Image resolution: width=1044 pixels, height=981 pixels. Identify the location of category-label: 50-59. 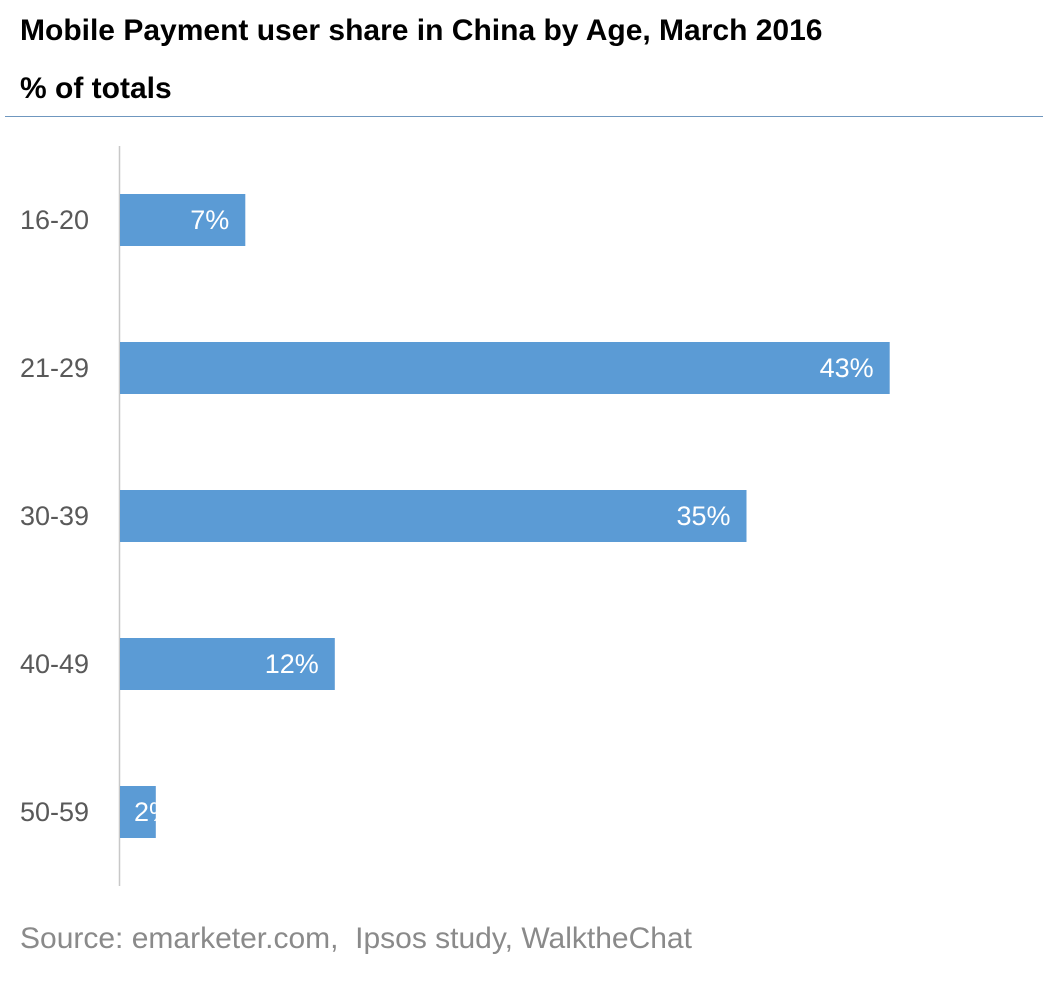
(54, 812).